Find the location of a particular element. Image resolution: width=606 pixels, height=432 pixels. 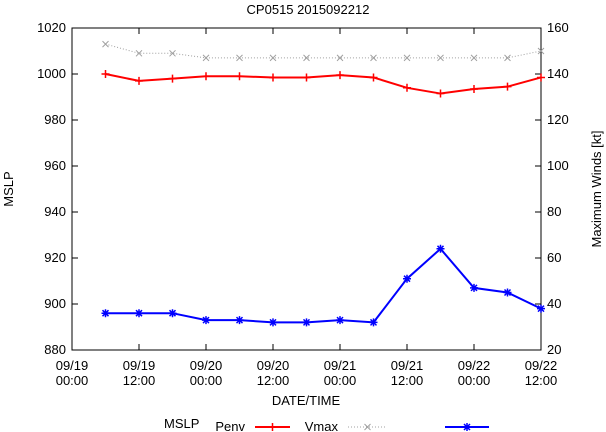

series-penv is located at coordinates (323, 84).